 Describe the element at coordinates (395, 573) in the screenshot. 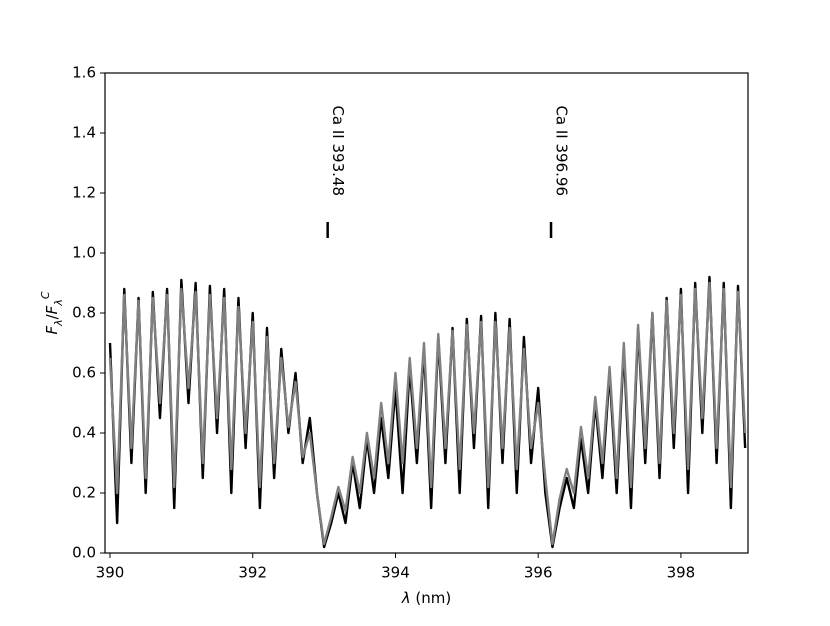

I see `x-tick-label: 394` at that location.